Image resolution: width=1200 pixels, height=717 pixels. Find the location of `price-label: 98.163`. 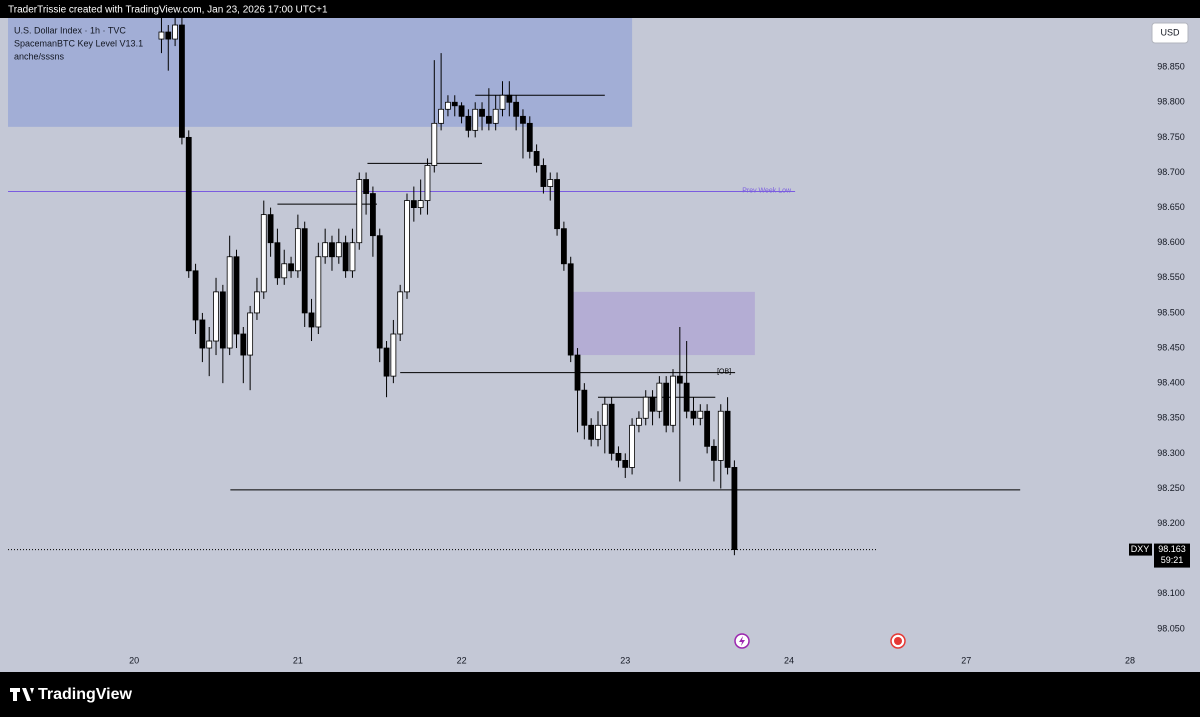

price-label: 98.163 is located at coordinates (1172, 549).